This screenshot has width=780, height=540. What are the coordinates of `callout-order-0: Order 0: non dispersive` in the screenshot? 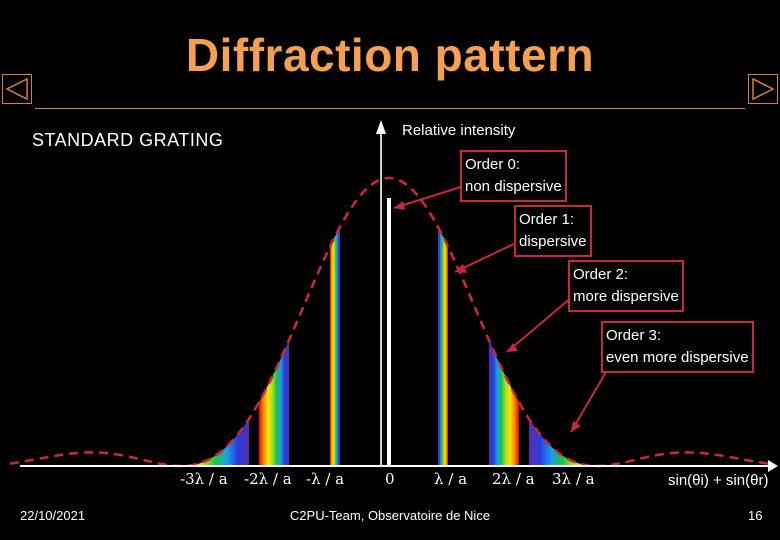 It's located at (513, 176).